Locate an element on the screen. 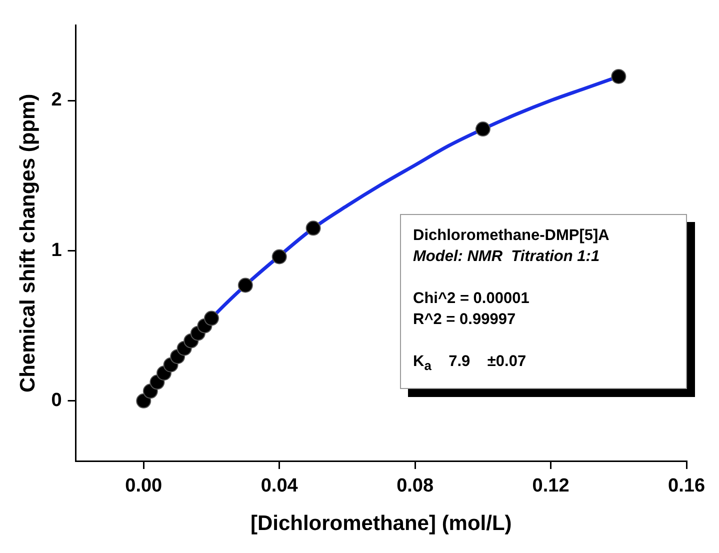 This screenshot has height=553, width=719. annotation: Chi^2 = 0.00001 is located at coordinates (471, 299).